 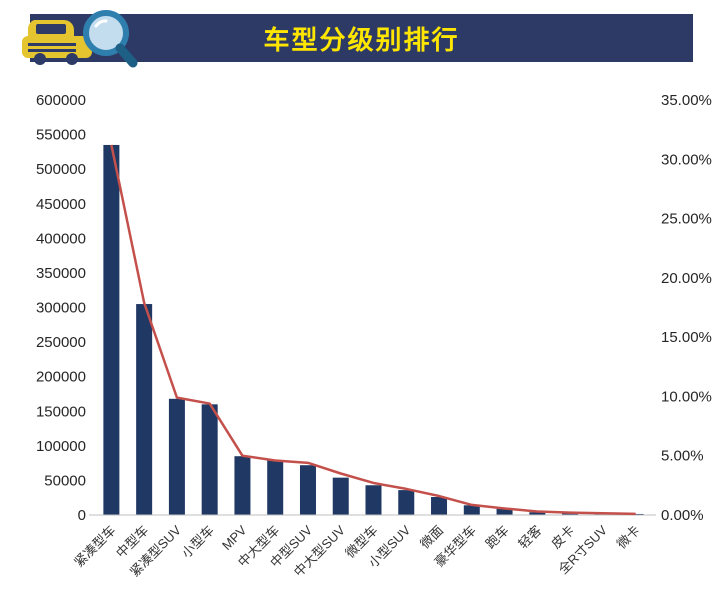 I want to click on left-axis-tick: 550000, so click(x=61, y=135).